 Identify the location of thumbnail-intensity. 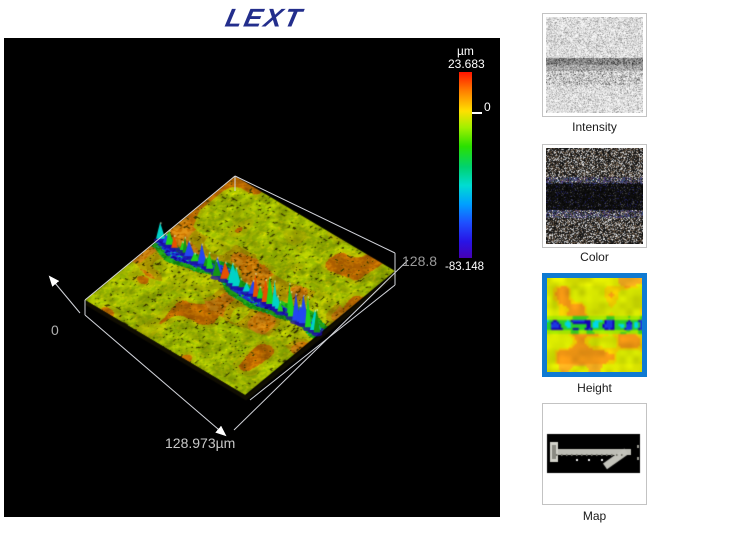
(594, 65).